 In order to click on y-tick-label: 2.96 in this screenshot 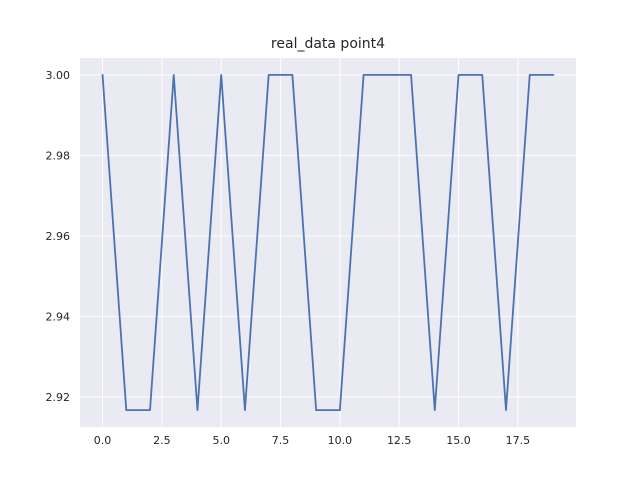, I will do `click(58, 236)`.